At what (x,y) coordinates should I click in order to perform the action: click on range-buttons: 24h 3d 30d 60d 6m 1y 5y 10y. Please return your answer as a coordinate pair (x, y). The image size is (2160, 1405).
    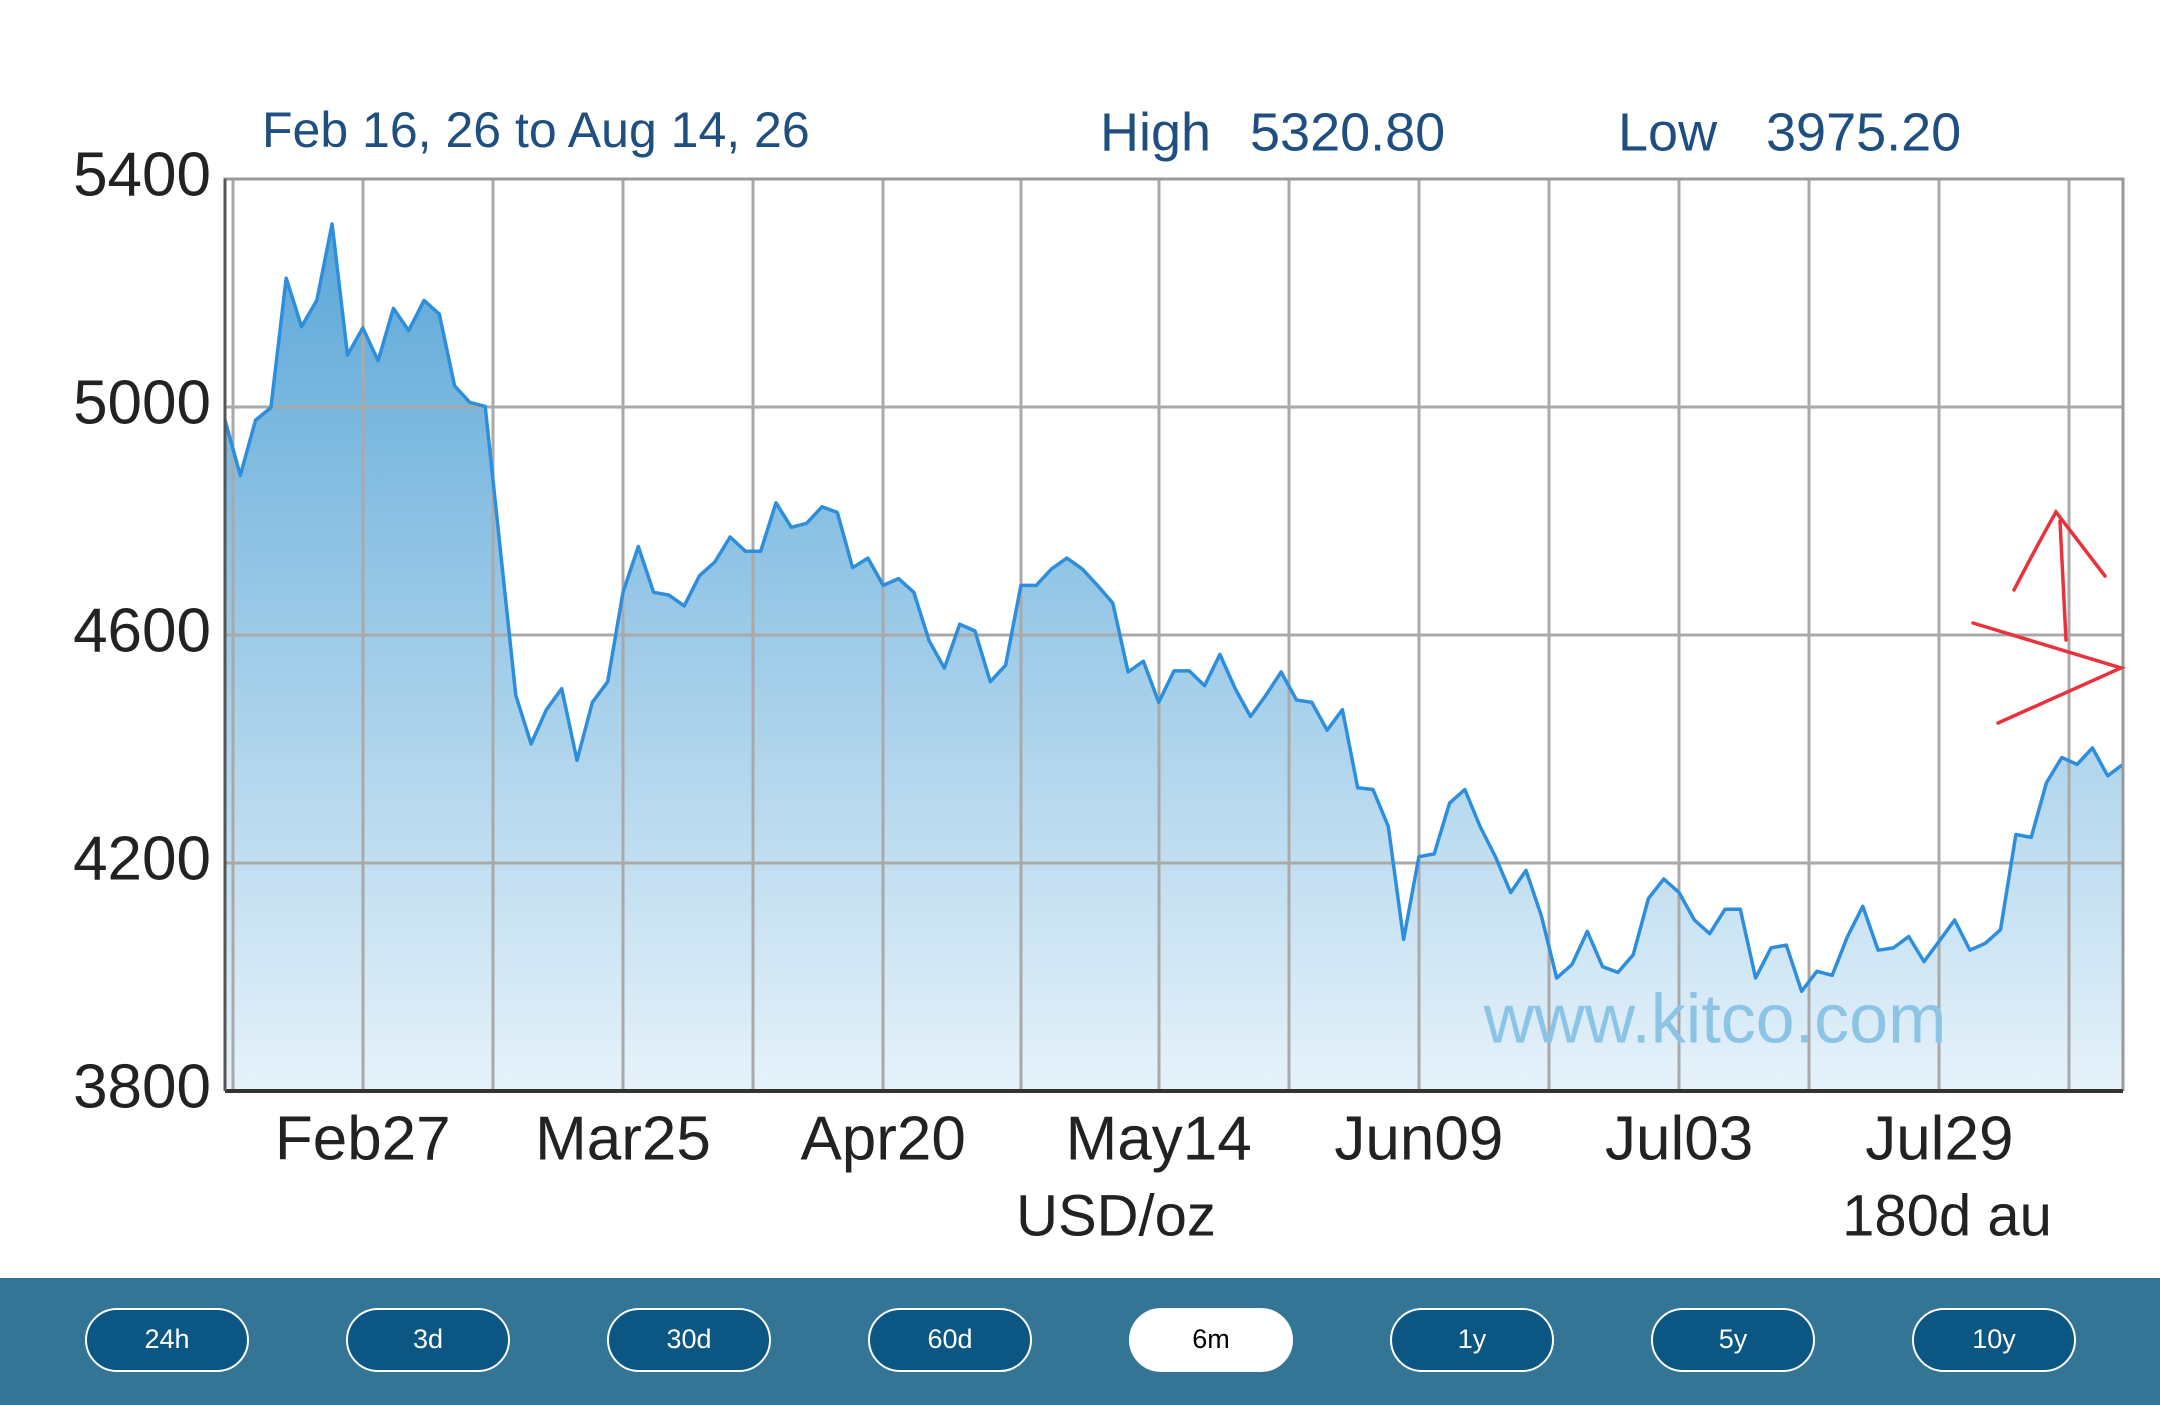
    Looking at the image, I should click on (1080, 1340).